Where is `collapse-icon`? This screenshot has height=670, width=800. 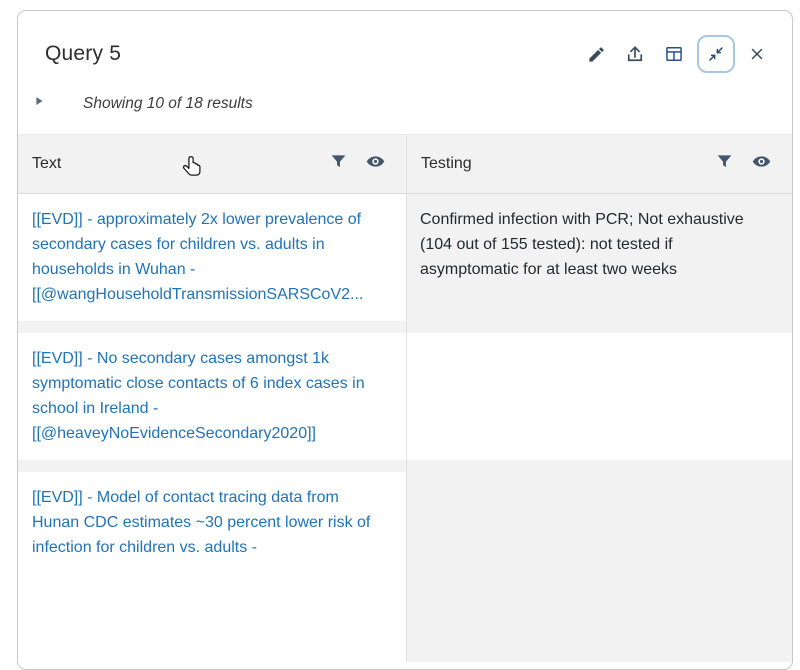
collapse-icon is located at coordinates (716, 54).